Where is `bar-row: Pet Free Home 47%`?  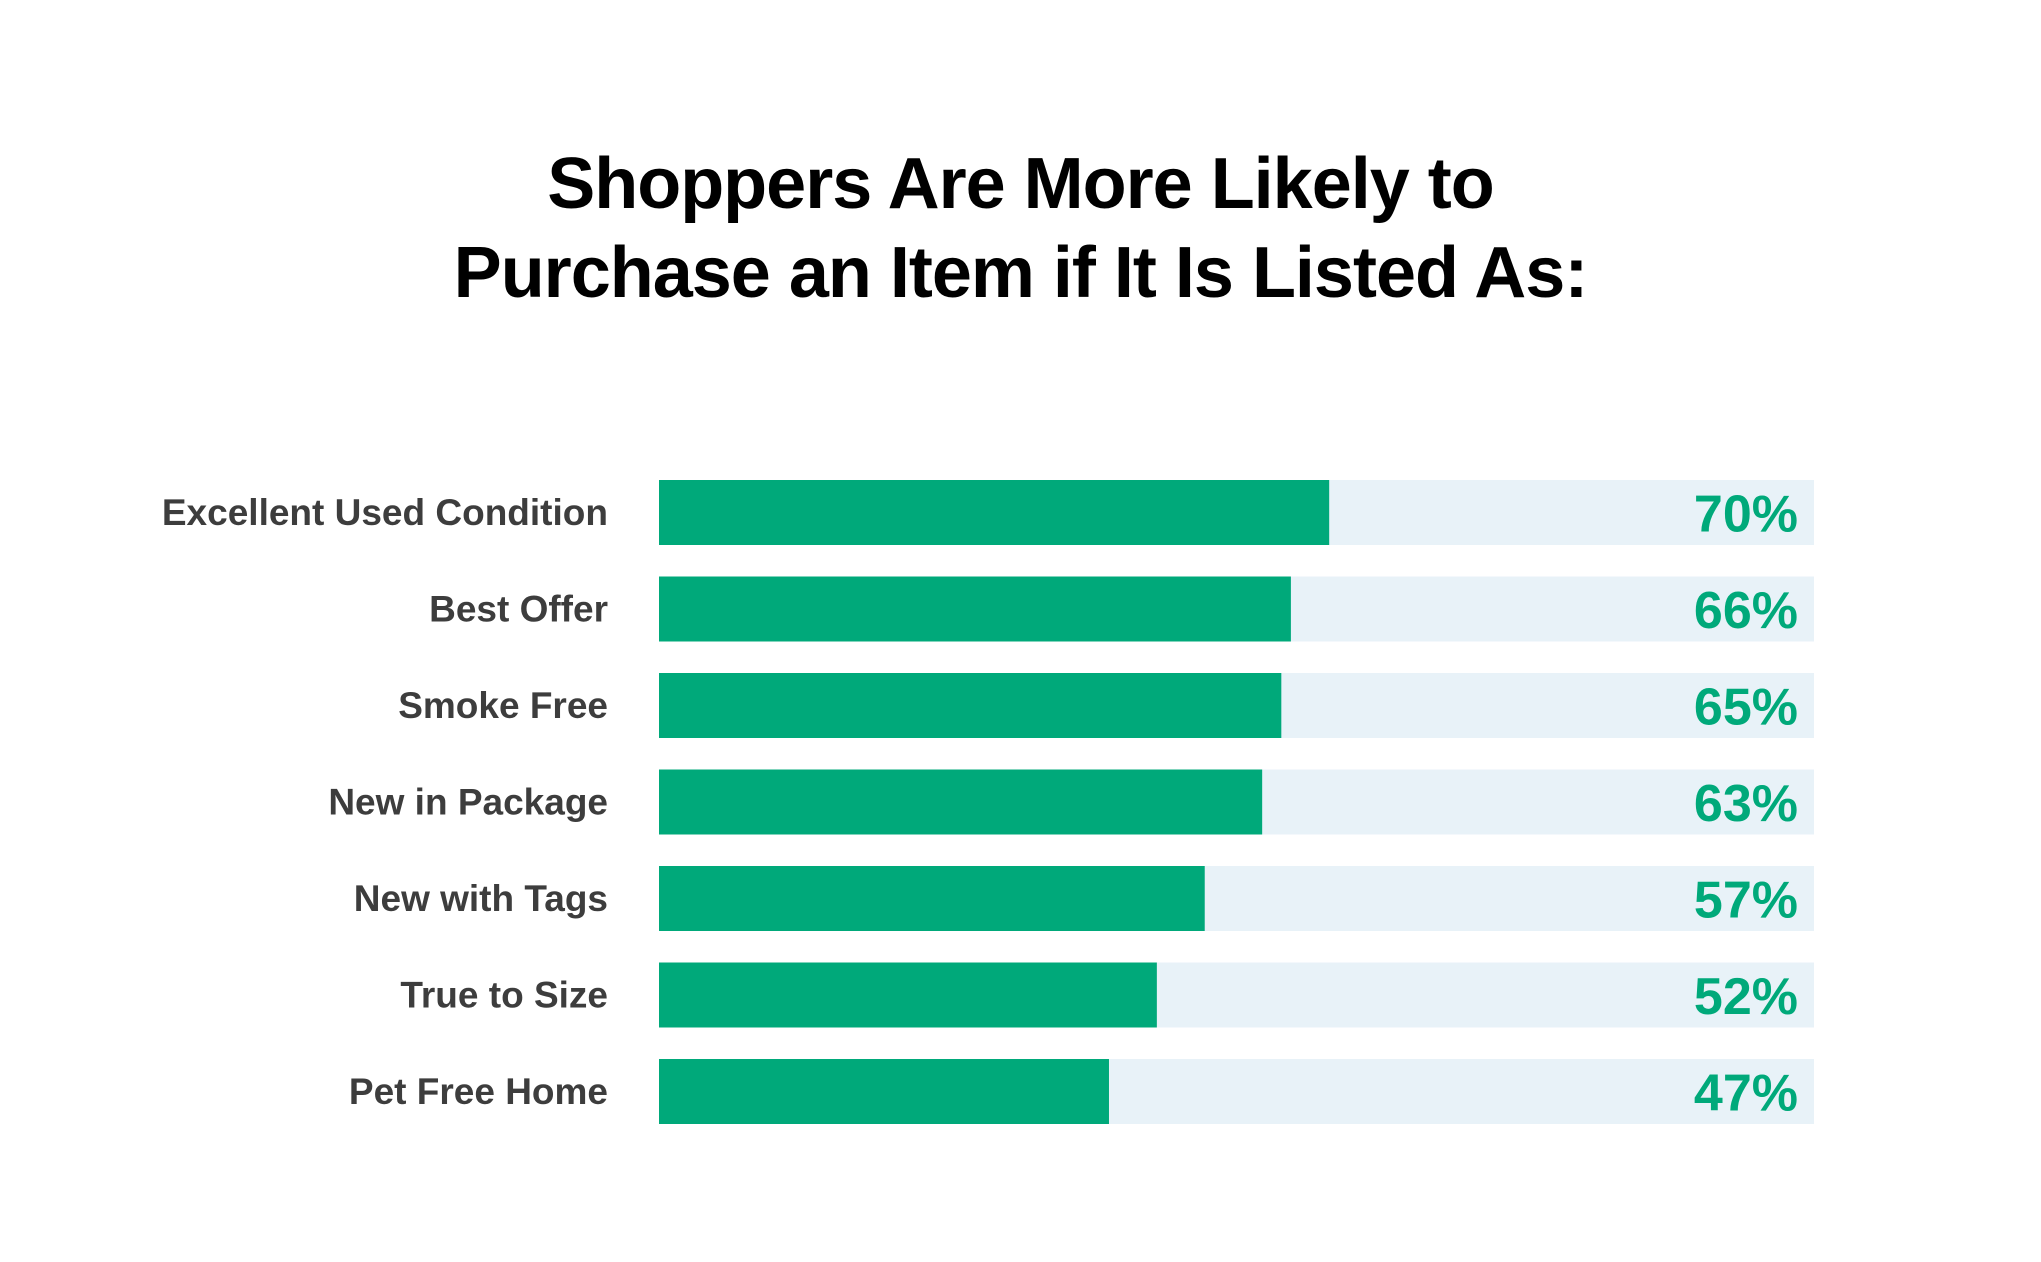 bar-row: Pet Free Home 47% is located at coordinates (1081, 1091).